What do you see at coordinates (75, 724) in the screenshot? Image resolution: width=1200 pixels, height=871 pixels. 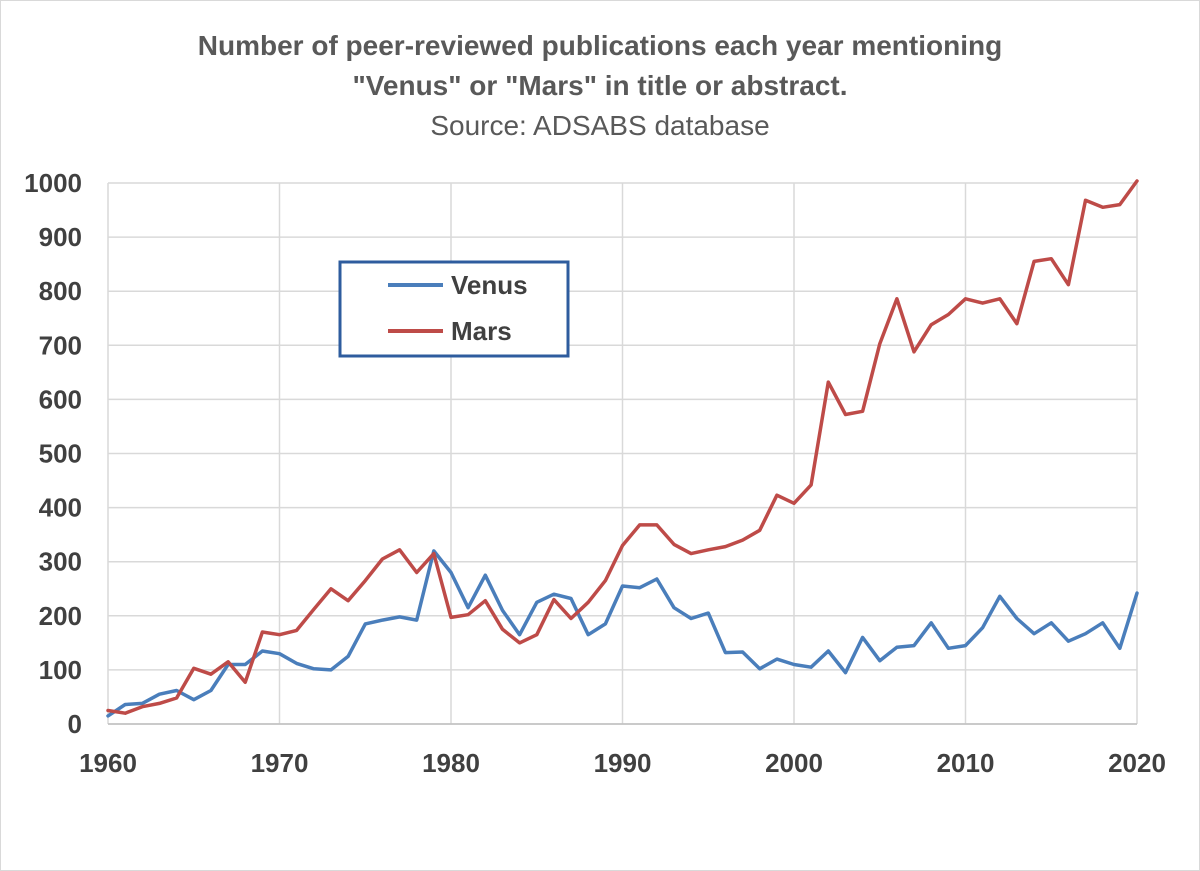 I see `y-tick-label: 0` at bounding box center [75, 724].